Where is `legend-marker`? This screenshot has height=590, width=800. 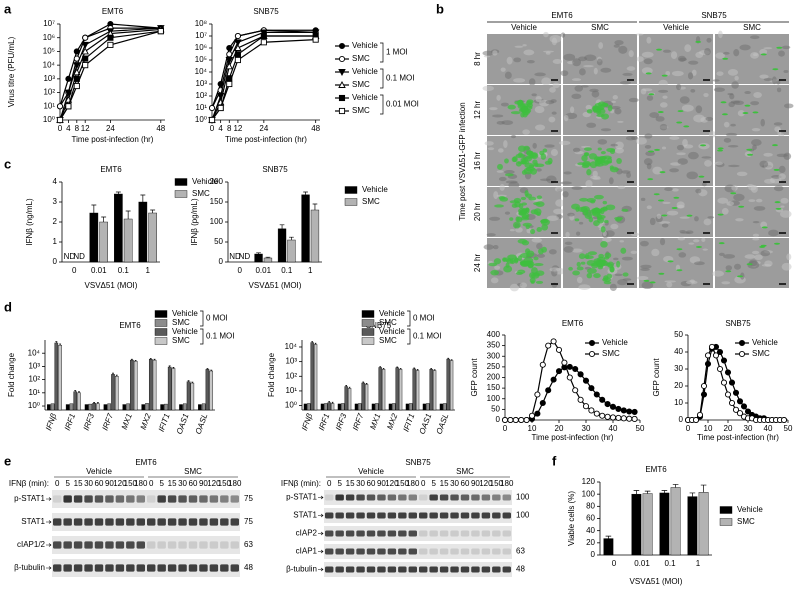
legend-marker is located at coordinates (342, 46).